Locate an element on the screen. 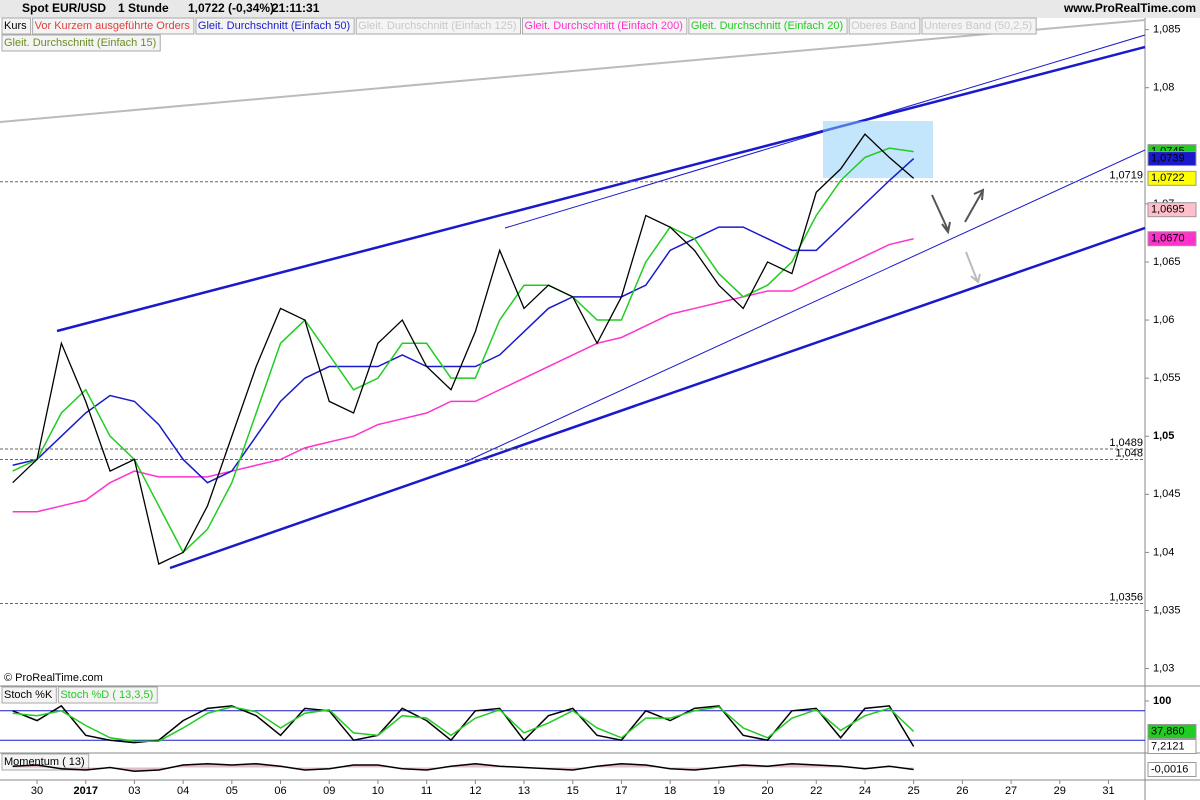 The image size is (1200, 800). level-label: 1,048 is located at coordinates (1129, 453).